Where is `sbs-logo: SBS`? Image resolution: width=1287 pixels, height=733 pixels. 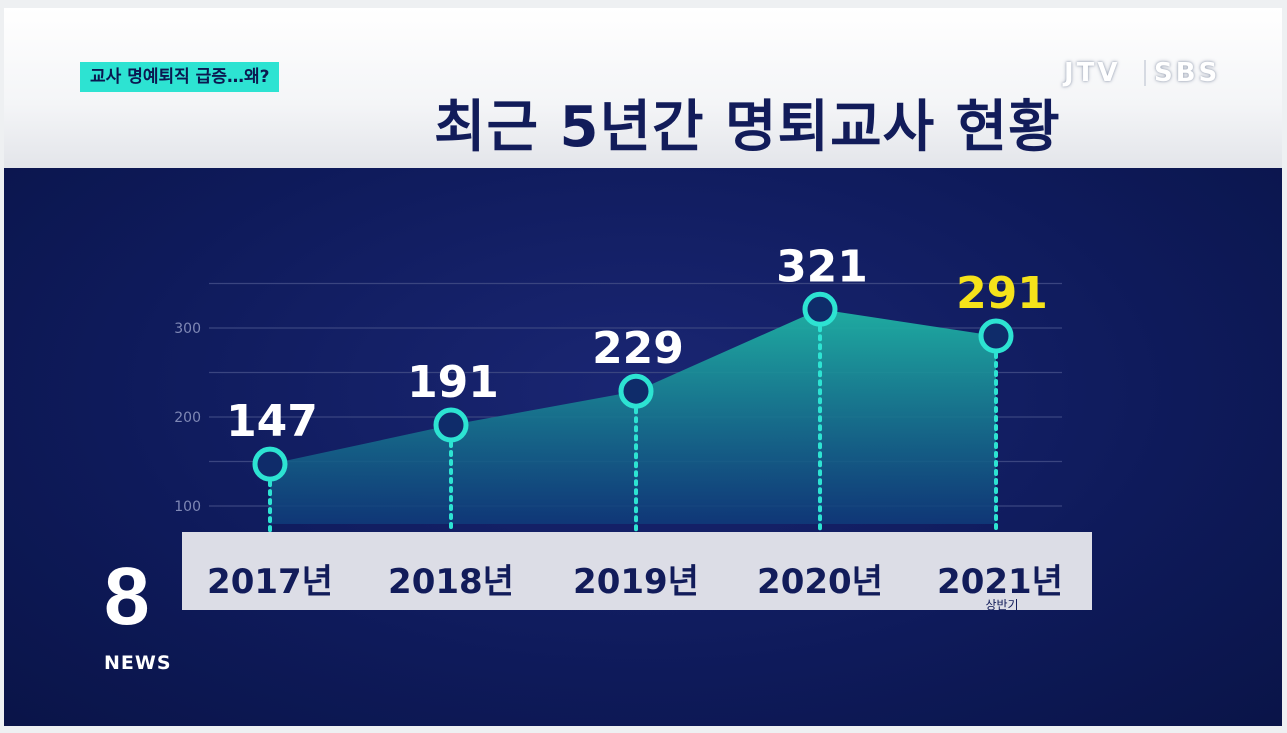 sbs-logo: SBS is located at coordinates (1187, 73).